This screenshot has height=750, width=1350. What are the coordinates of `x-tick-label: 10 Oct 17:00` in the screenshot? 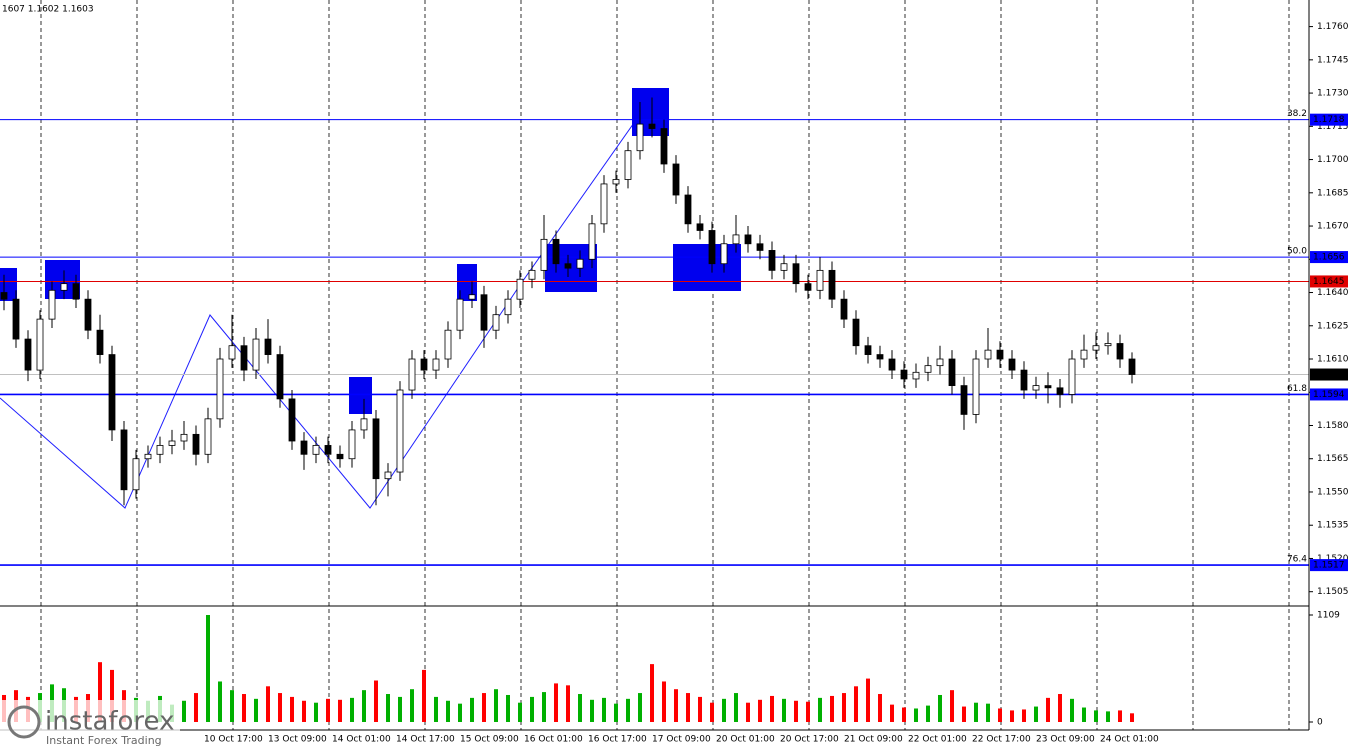 It's located at (233, 740).